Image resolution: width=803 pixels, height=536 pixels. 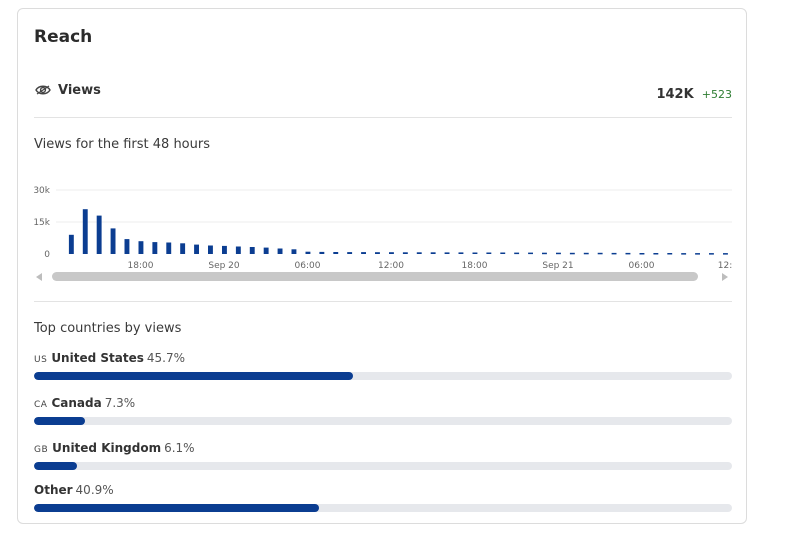 What do you see at coordinates (41, 223) in the screenshot?
I see `y-tick-label: 15k` at bounding box center [41, 223].